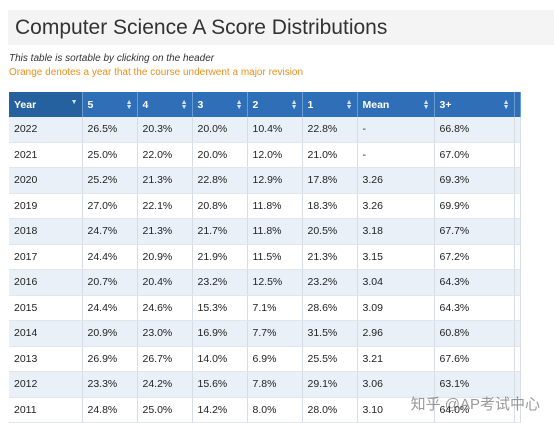  What do you see at coordinates (110, 180) in the screenshot?
I see `table-cell: 25.2%` at bounding box center [110, 180].